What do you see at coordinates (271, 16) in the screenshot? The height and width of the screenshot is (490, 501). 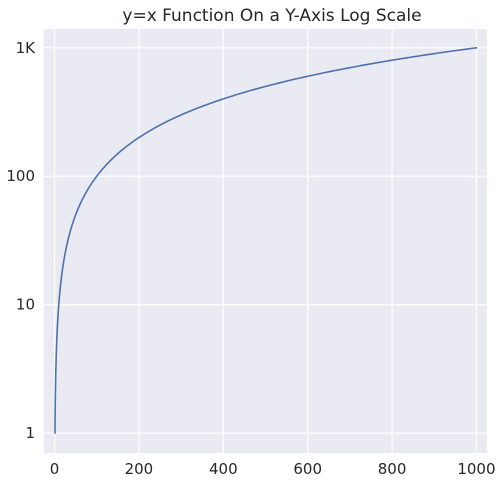 I see `chart-title: y=x Function On a Y-Axis Log Scale` at bounding box center [271, 16].